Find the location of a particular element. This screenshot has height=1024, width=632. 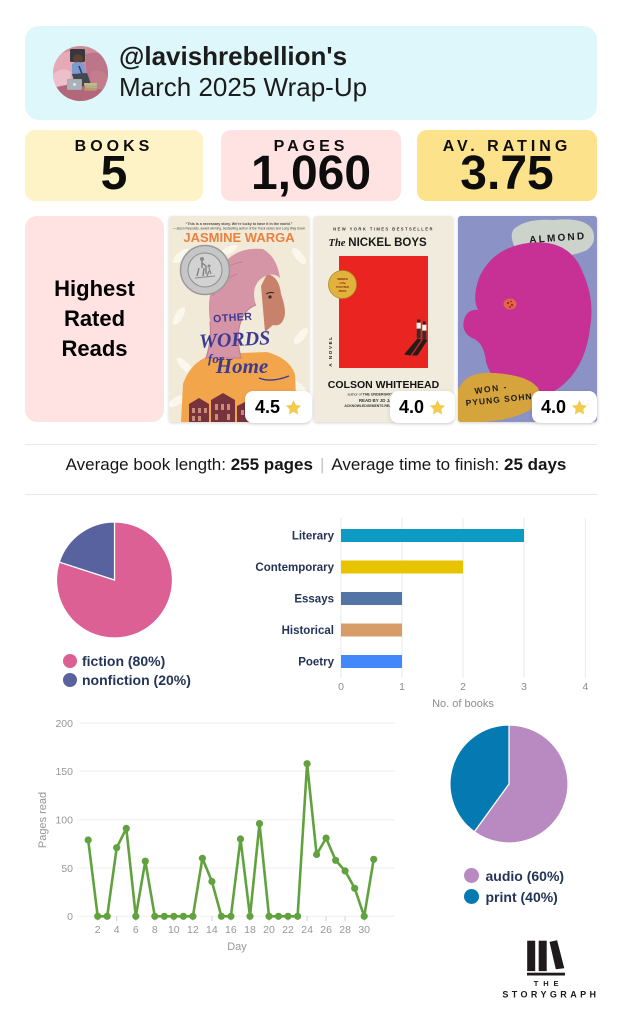

svg-text: 30 is located at coordinates (364, 930).